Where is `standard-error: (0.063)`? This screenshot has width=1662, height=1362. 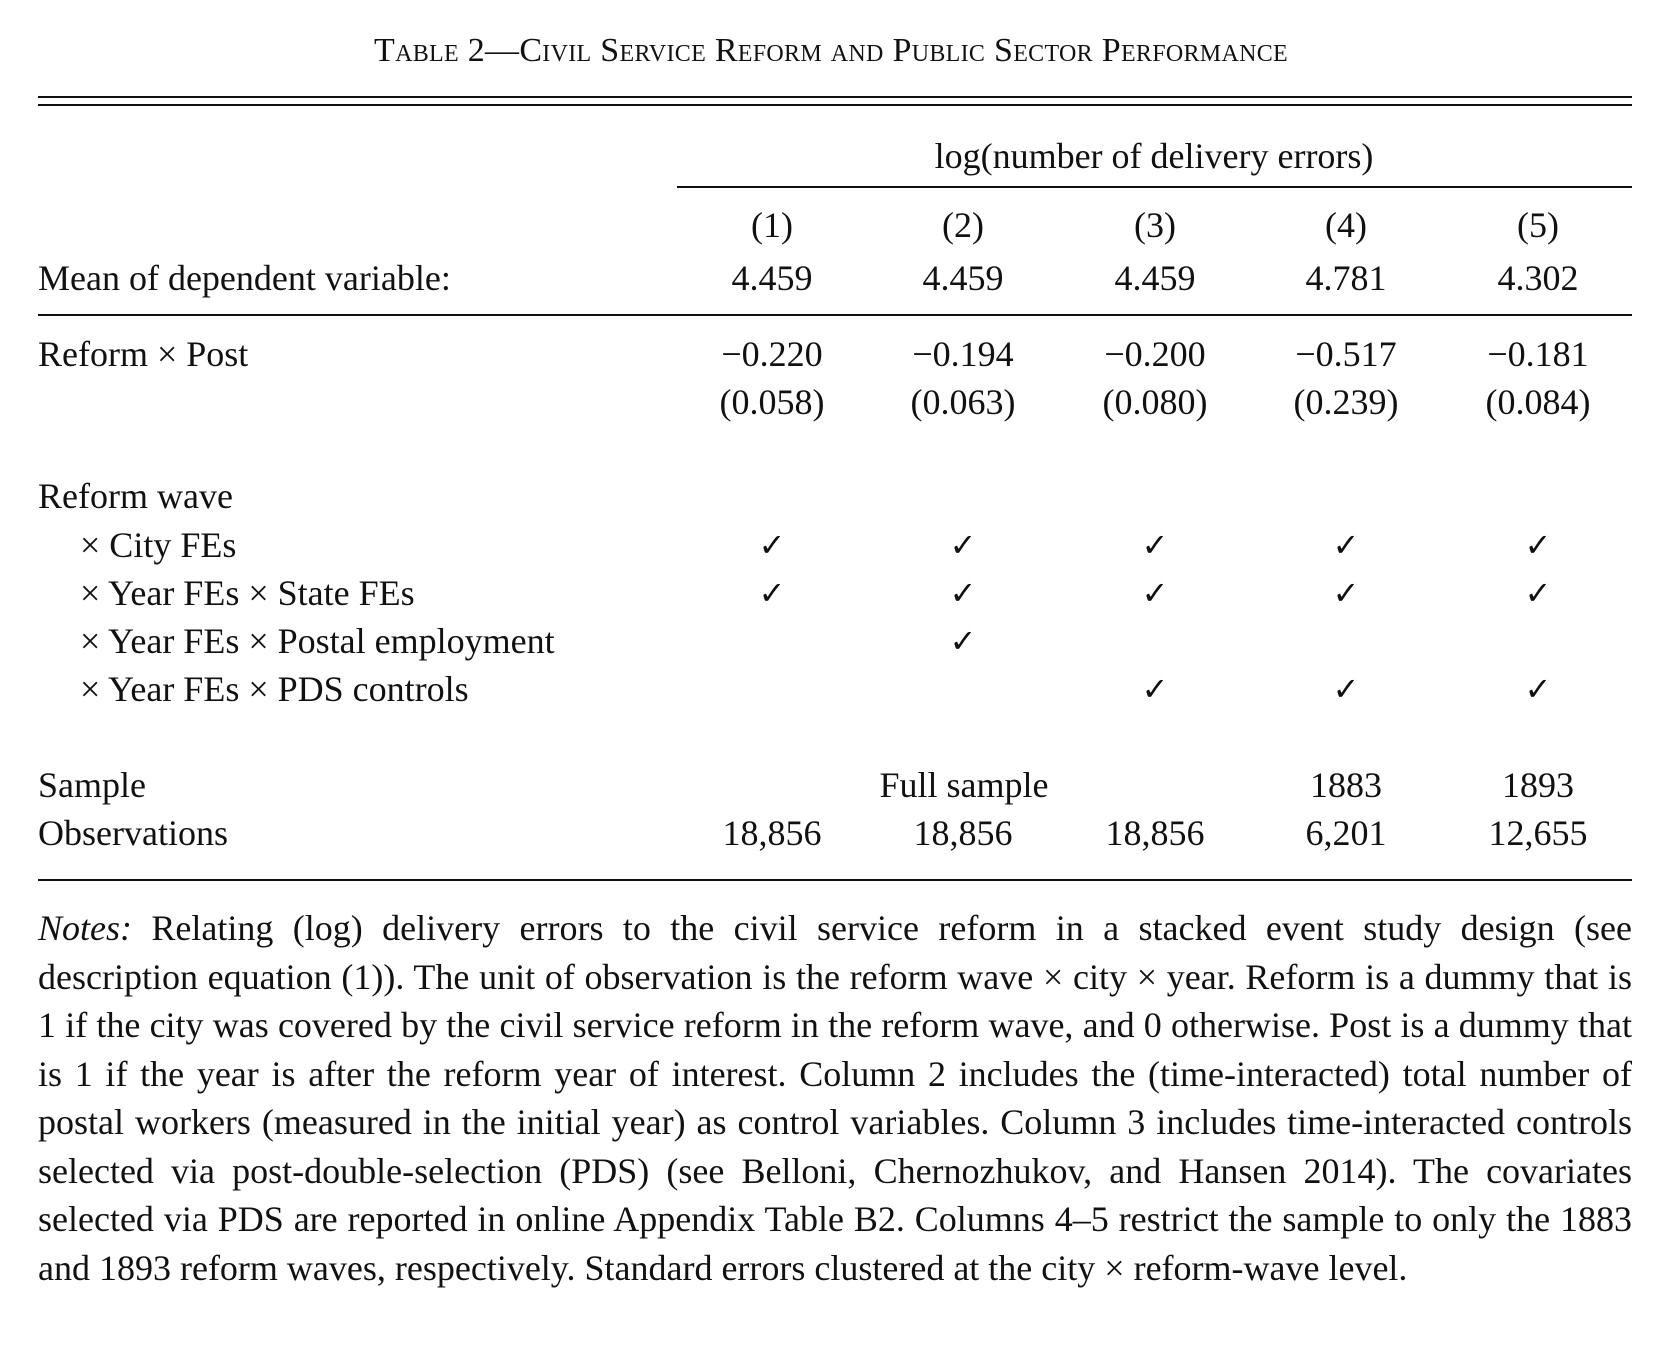 standard-error: (0.063) is located at coordinates (963, 402).